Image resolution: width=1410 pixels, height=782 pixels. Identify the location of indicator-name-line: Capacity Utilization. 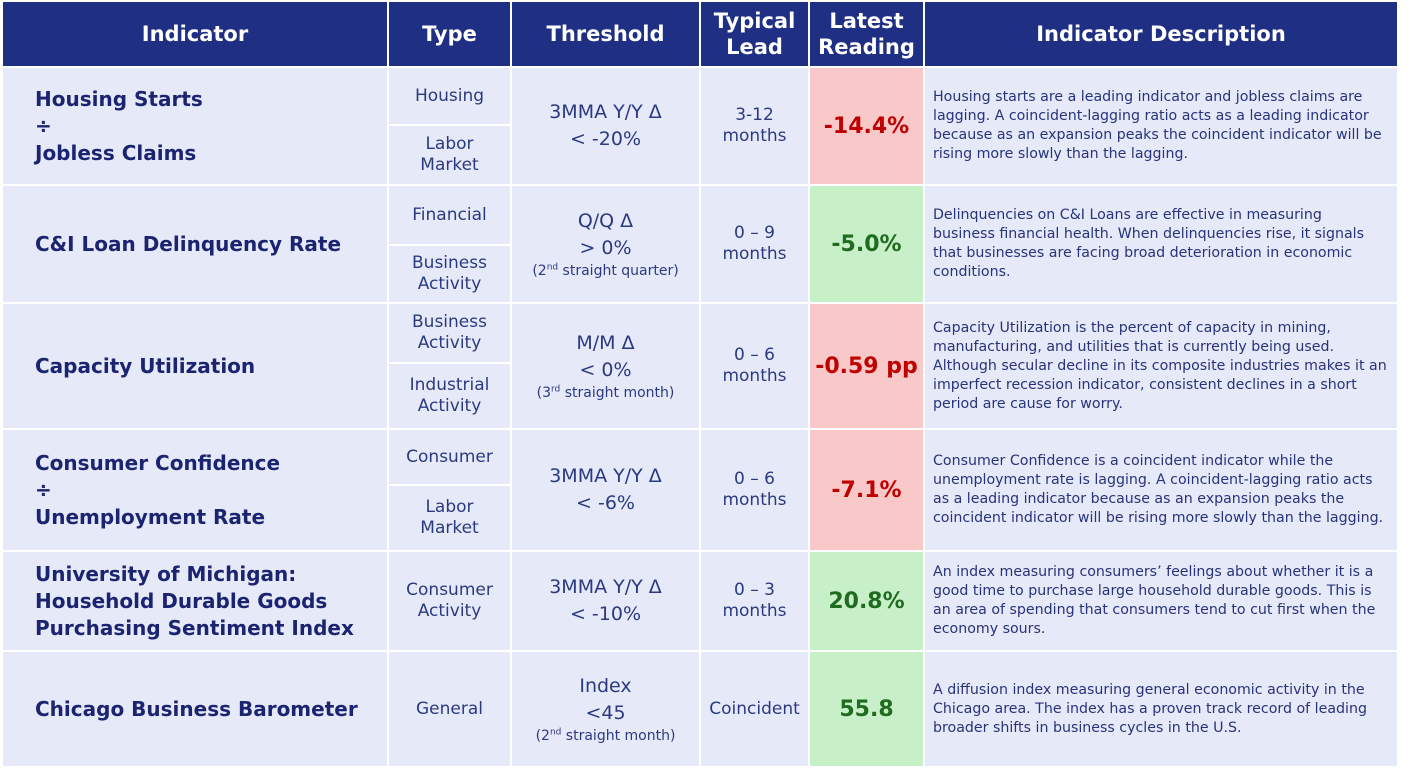
(145, 365).